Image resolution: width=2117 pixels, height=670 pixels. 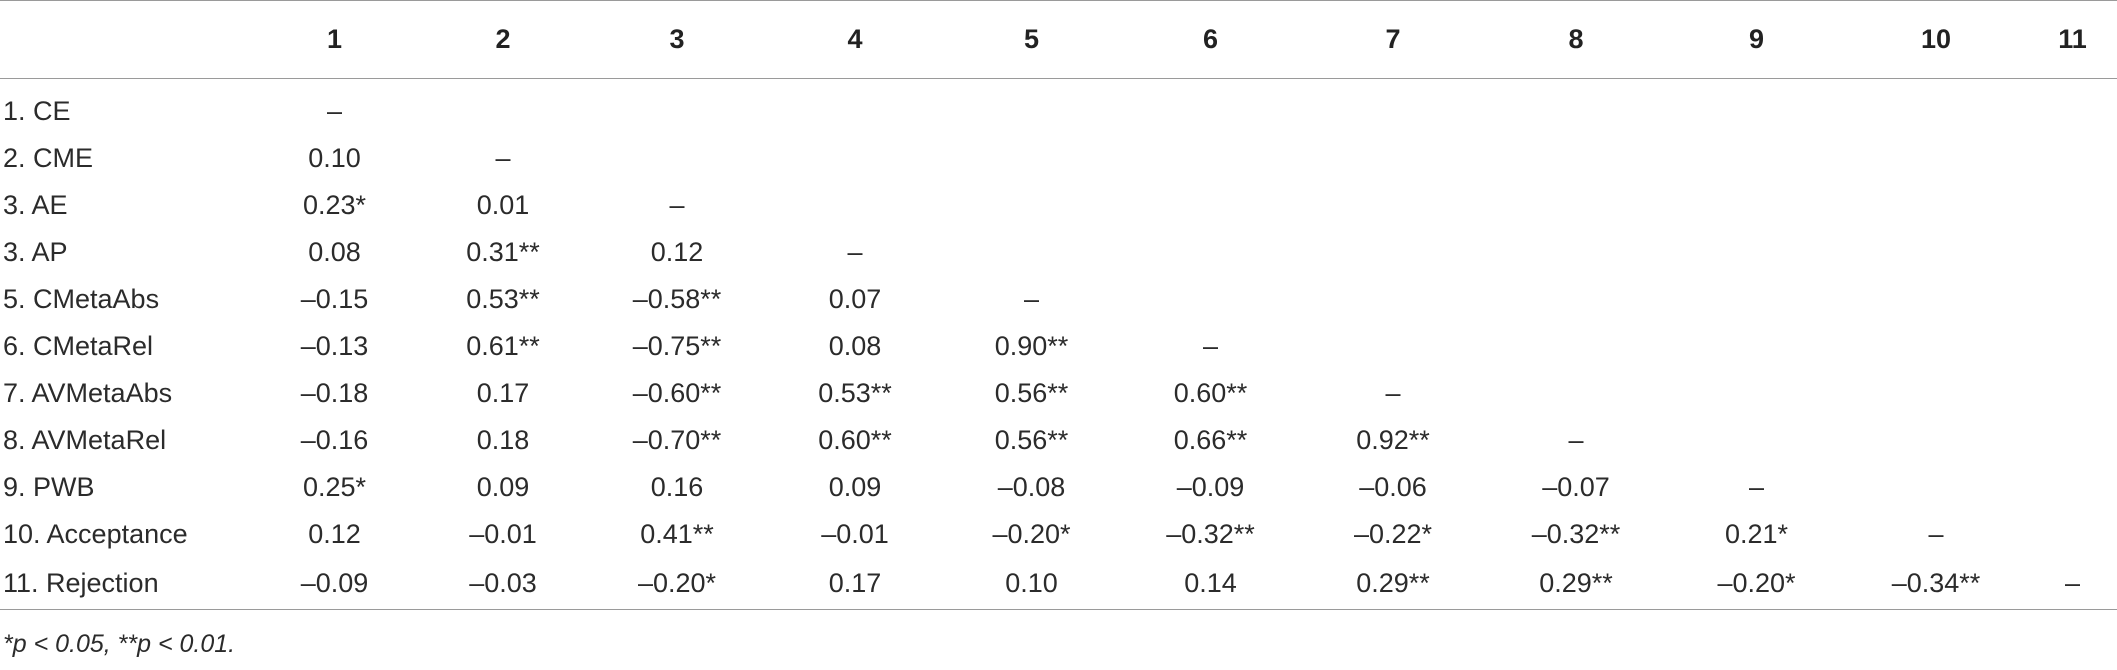 I want to click on table-cell: 0.92**, so click(x=1393, y=439).